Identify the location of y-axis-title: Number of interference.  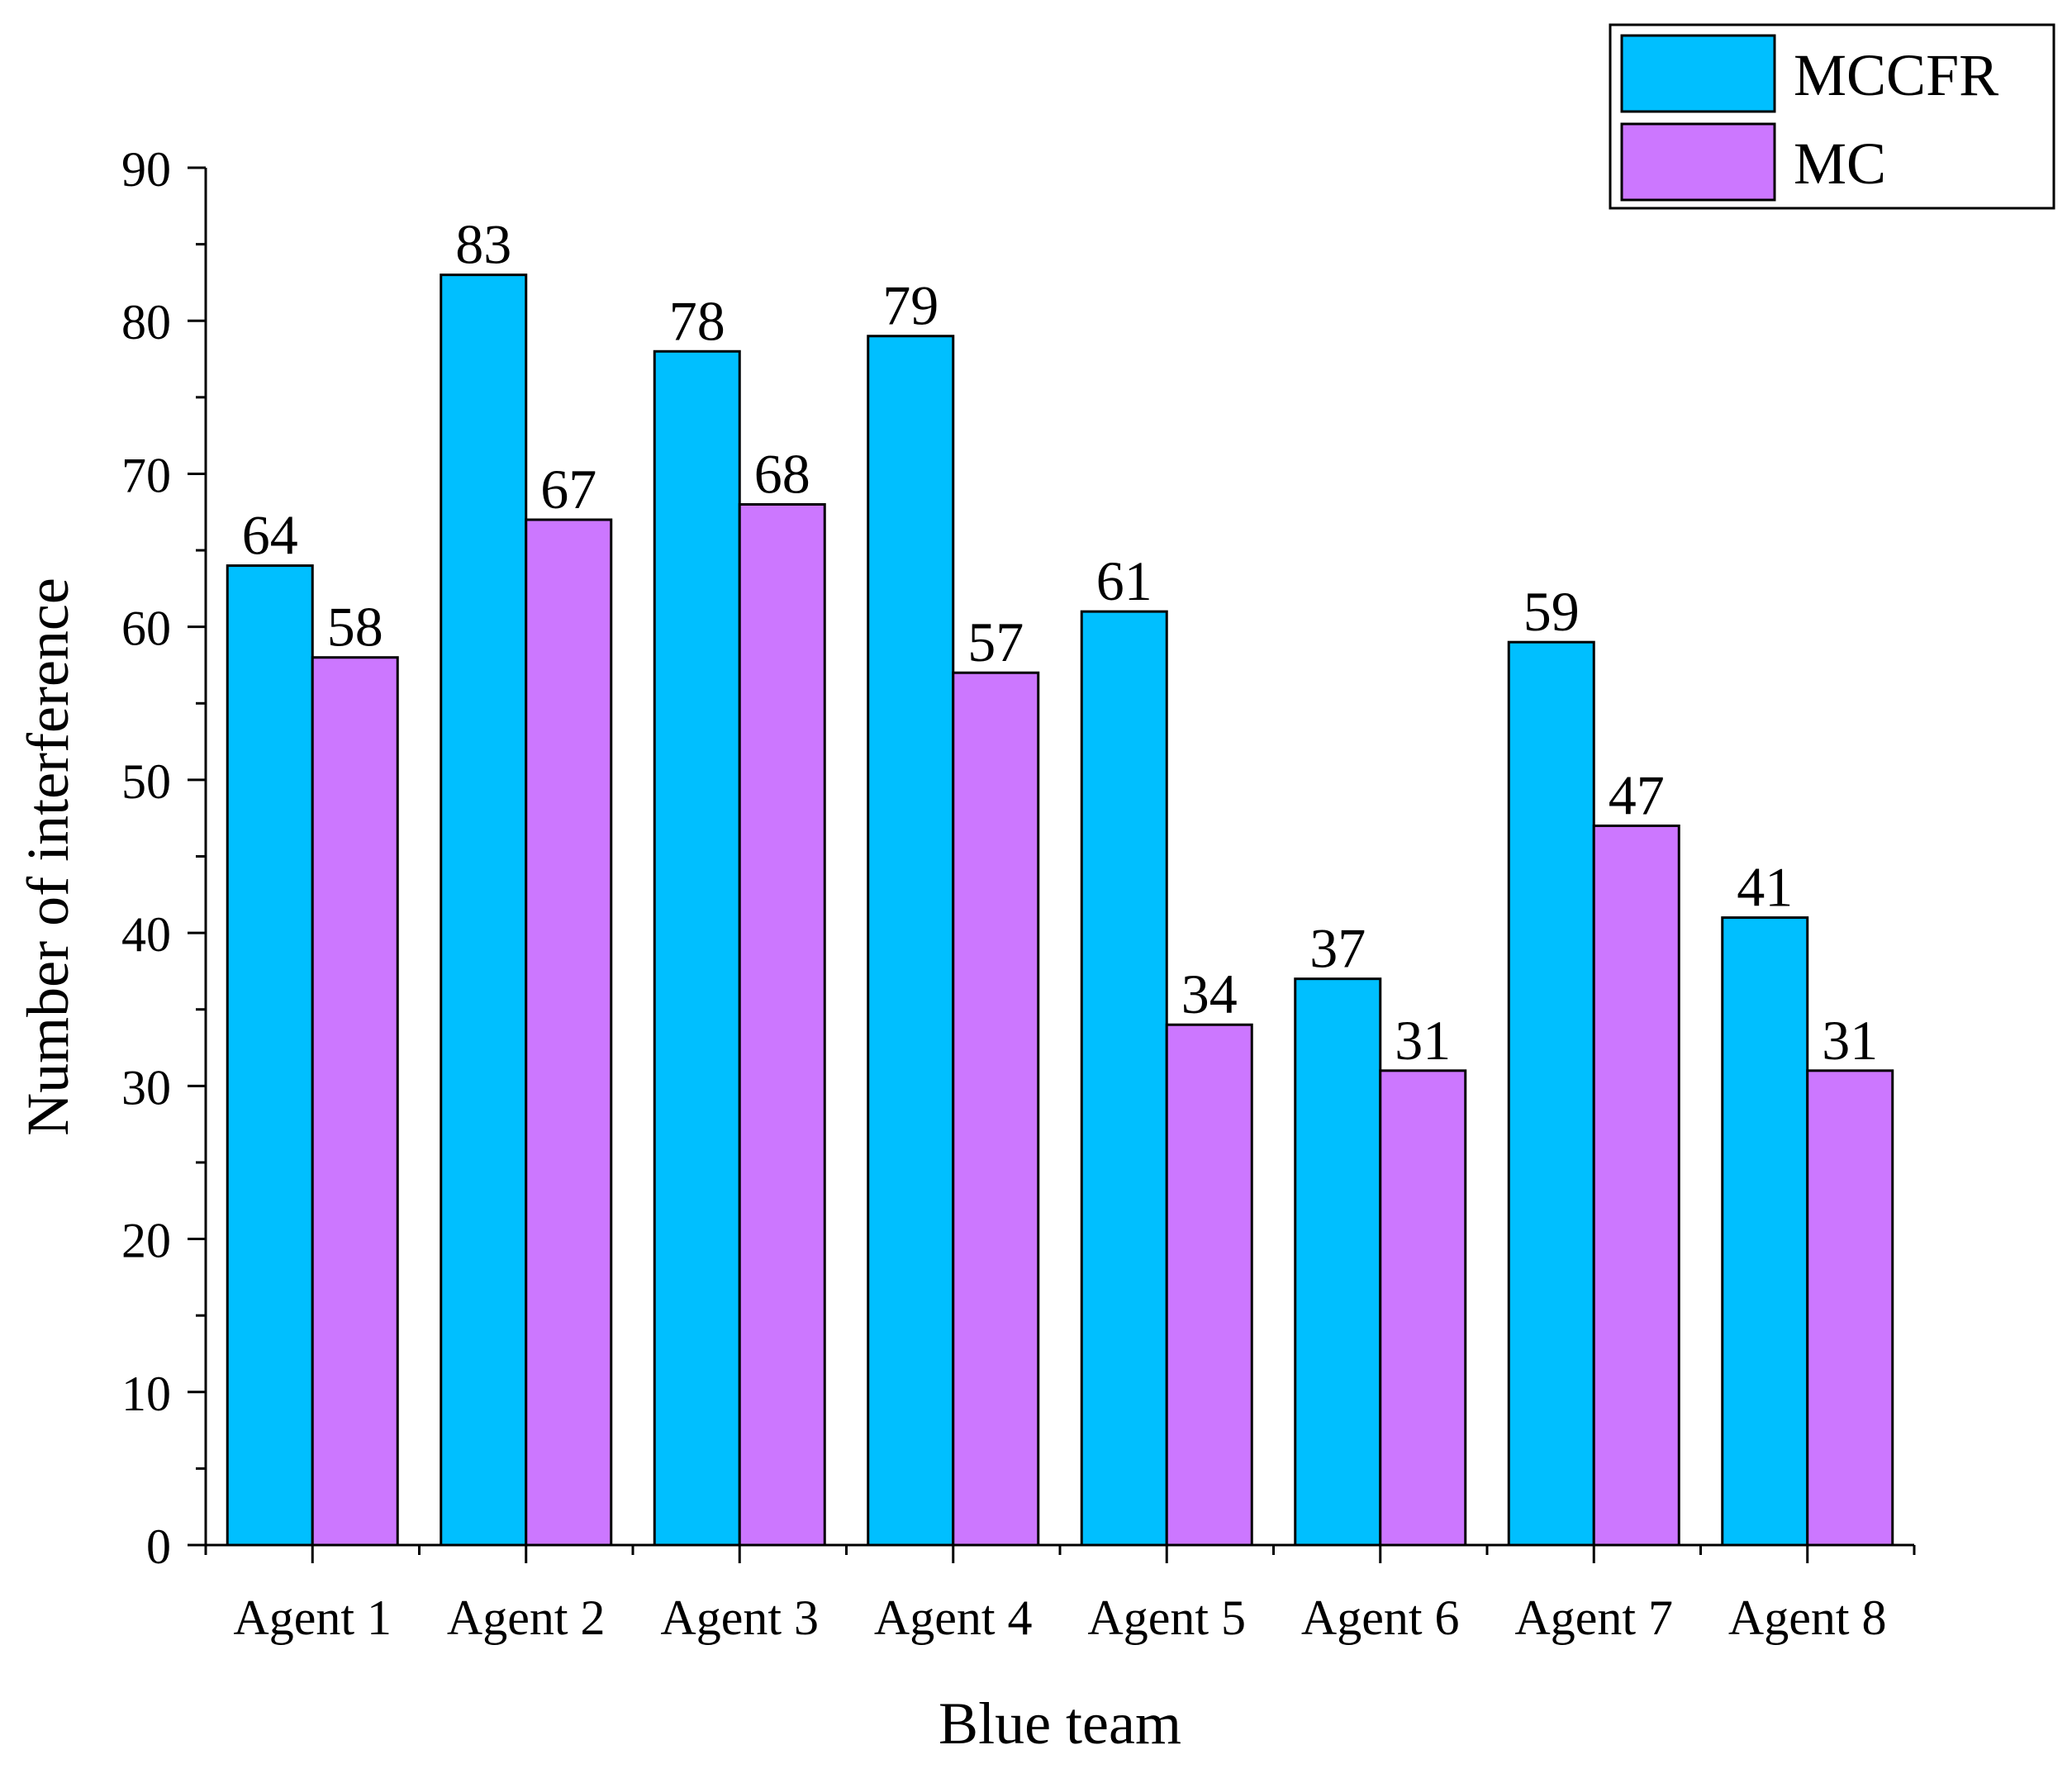
(48, 857).